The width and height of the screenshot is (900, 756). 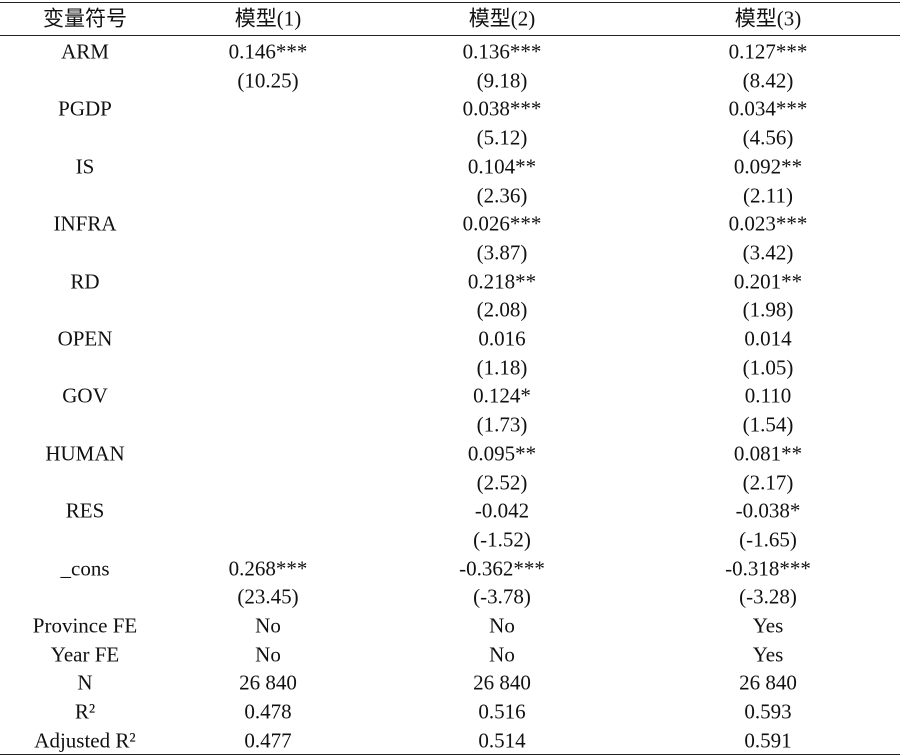 What do you see at coordinates (85, 395) in the screenshot?
I see `row-label: GOV` at bounding box center [85, 395].